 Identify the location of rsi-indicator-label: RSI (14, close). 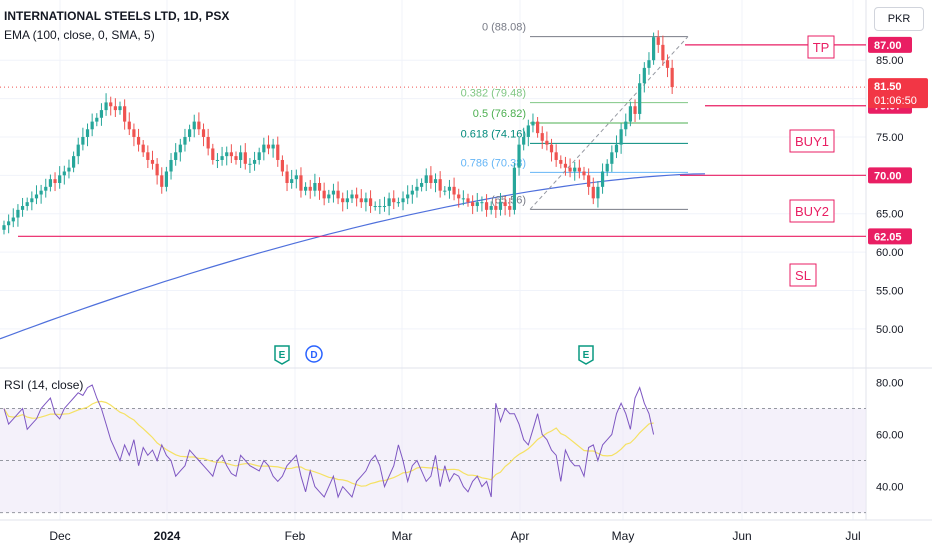
(44, 385).